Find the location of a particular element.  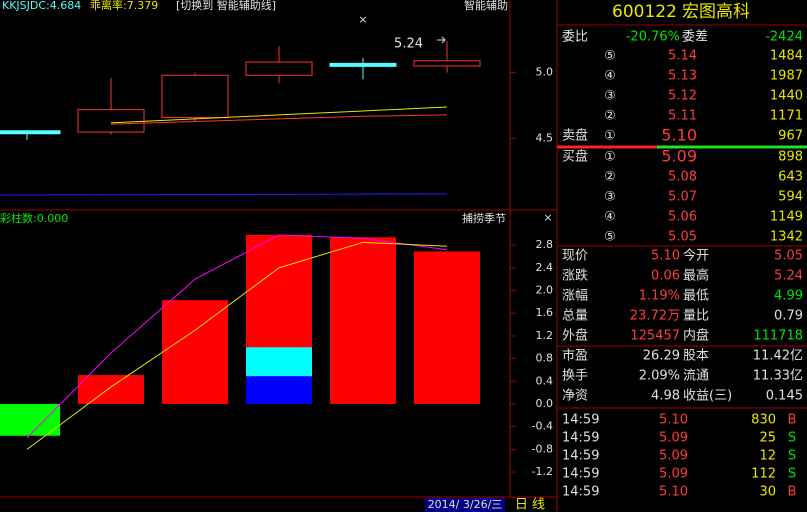

label: 卖盘 is located at coordinates (575, 136).